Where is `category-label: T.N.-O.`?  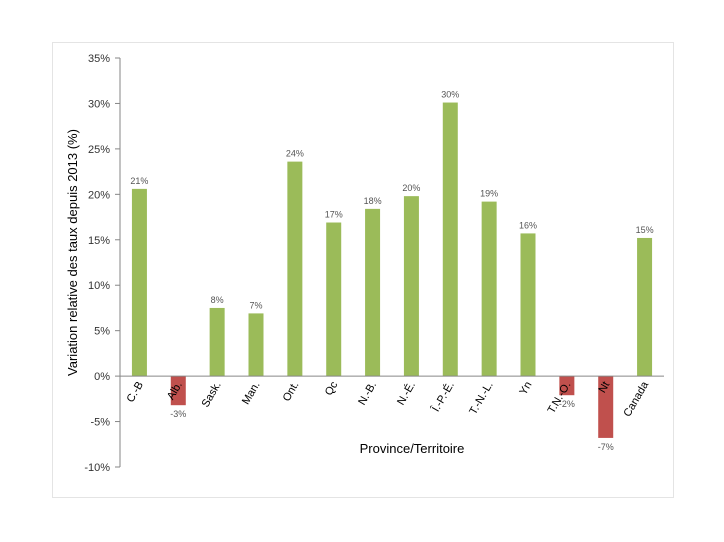
category-label: T.N.-O. is located at coordinates (560, 398).